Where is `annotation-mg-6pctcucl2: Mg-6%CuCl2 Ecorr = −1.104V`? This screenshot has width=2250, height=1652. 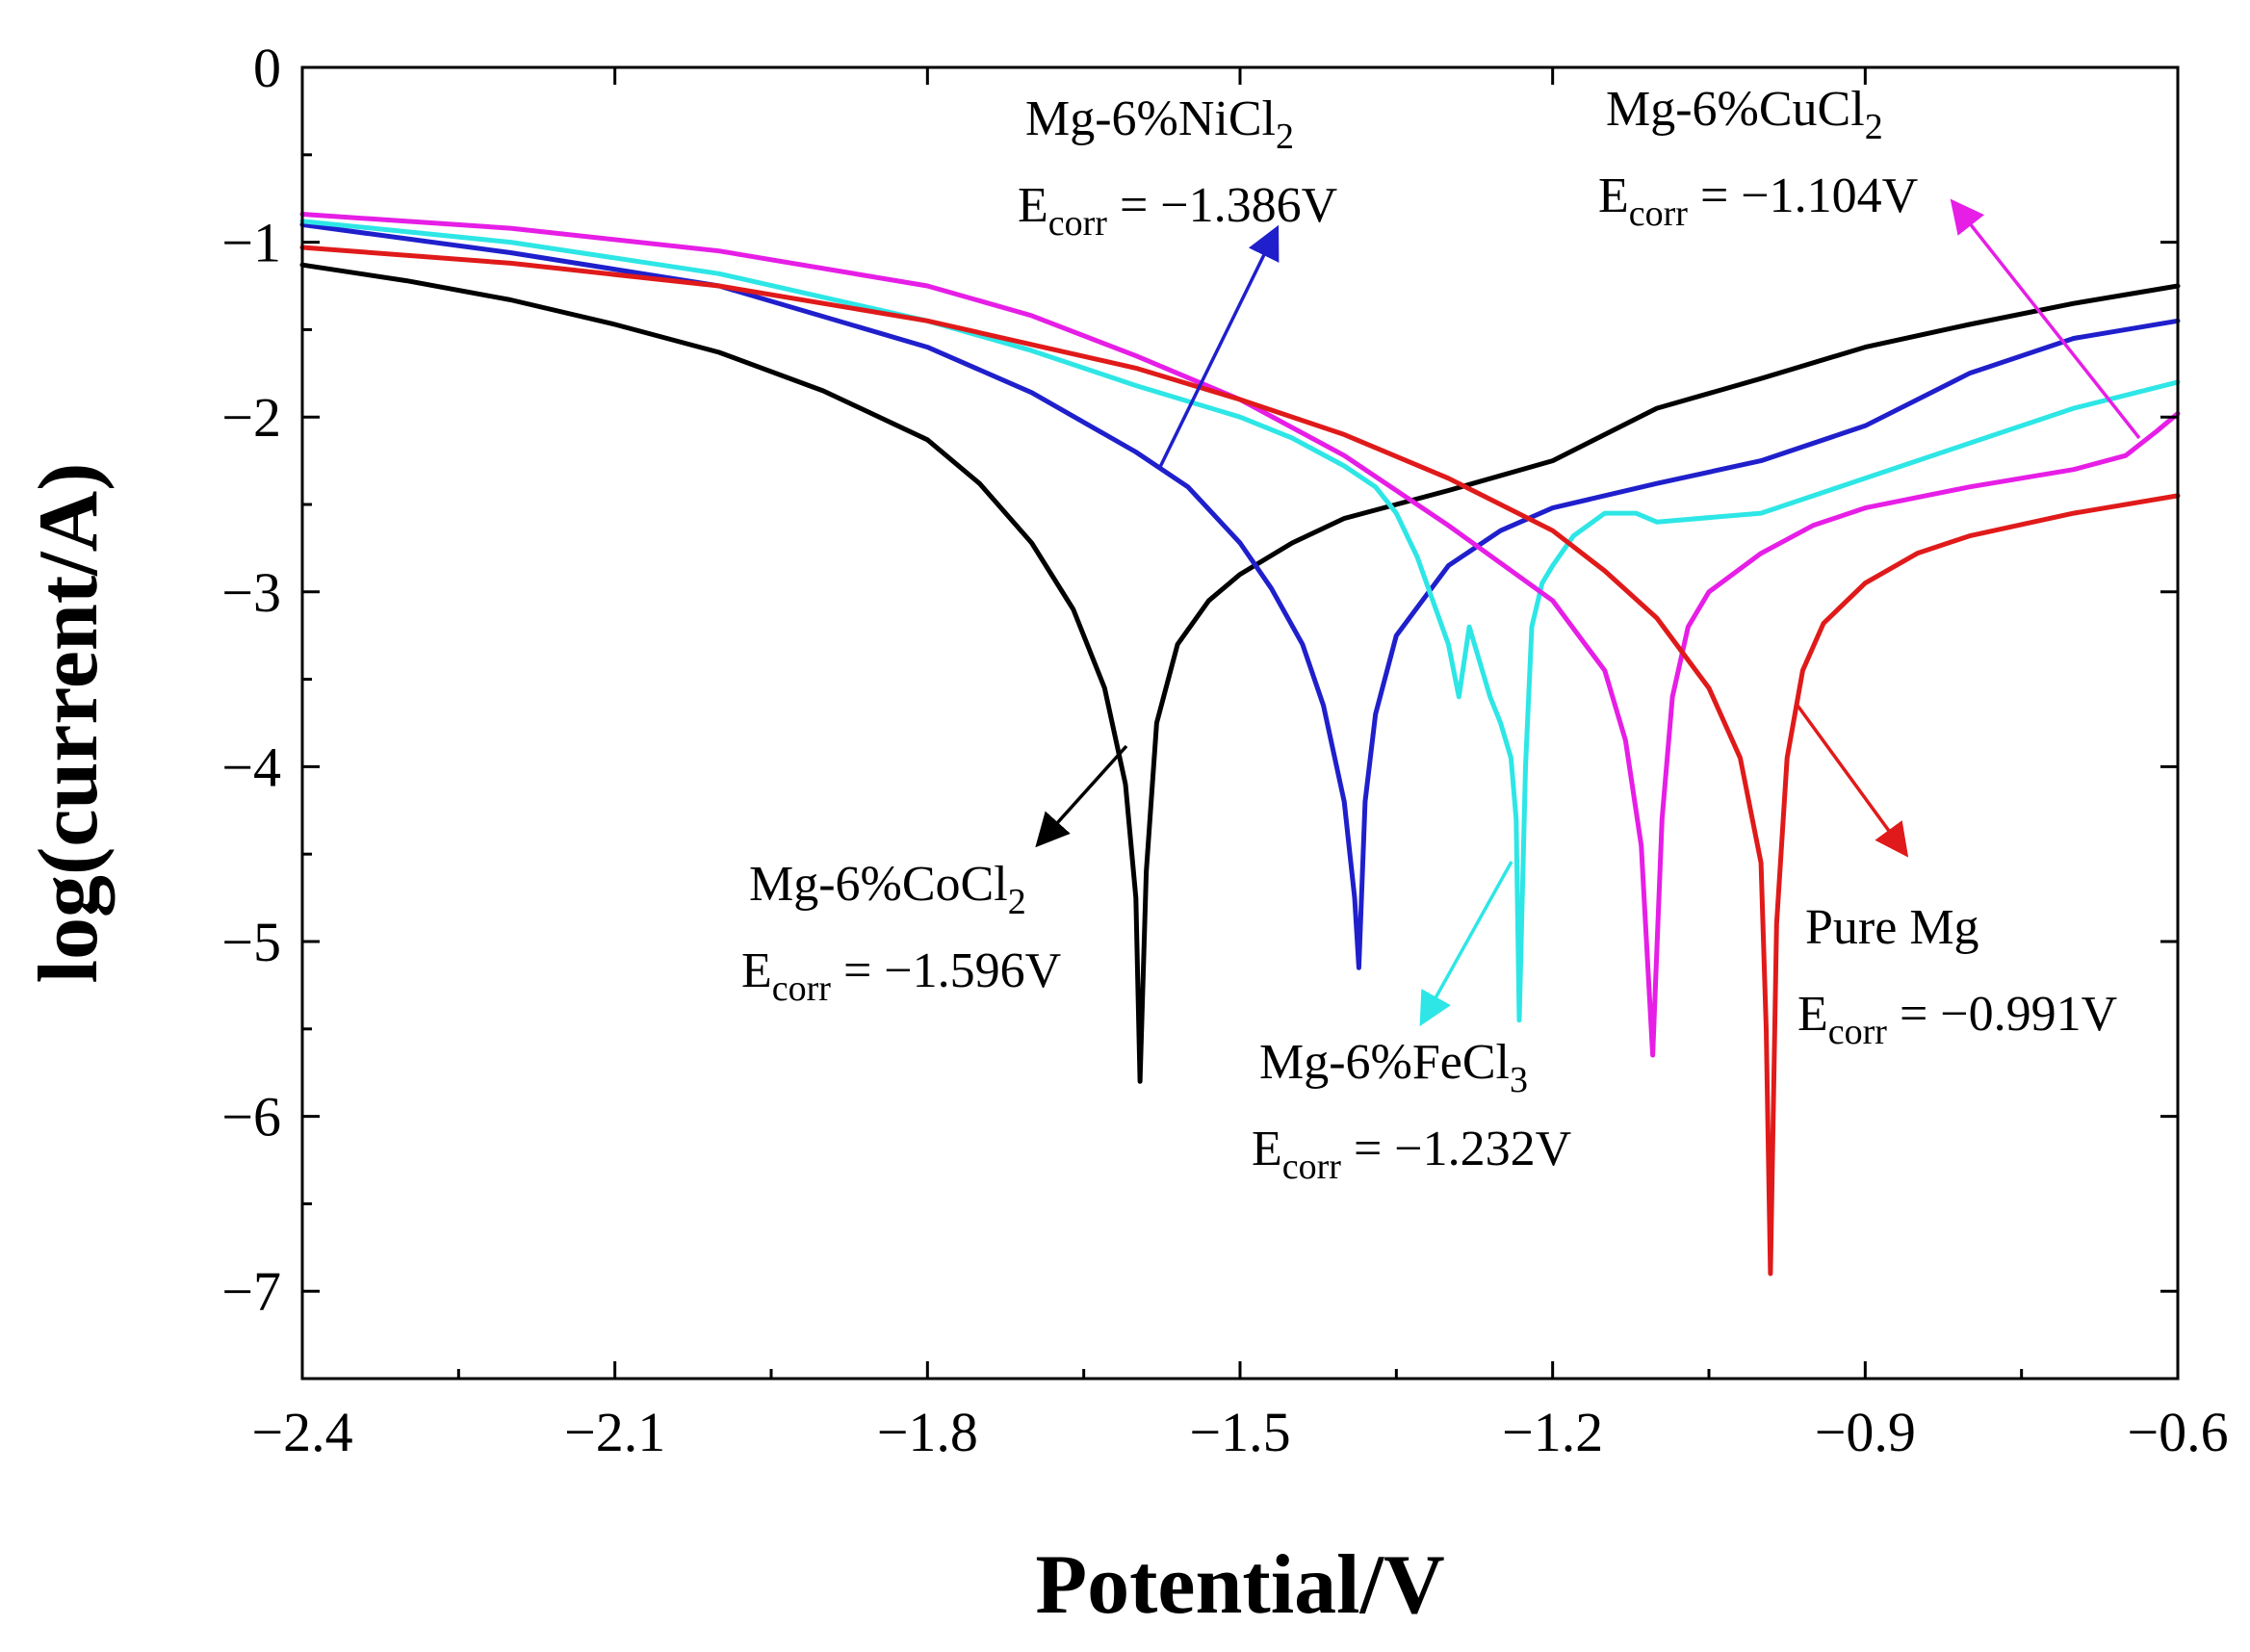 annotation-mg-6pctcucl2: Mg-6%CuCl2 Ecorr = −1.104V is located at coordinates (1869, 261).